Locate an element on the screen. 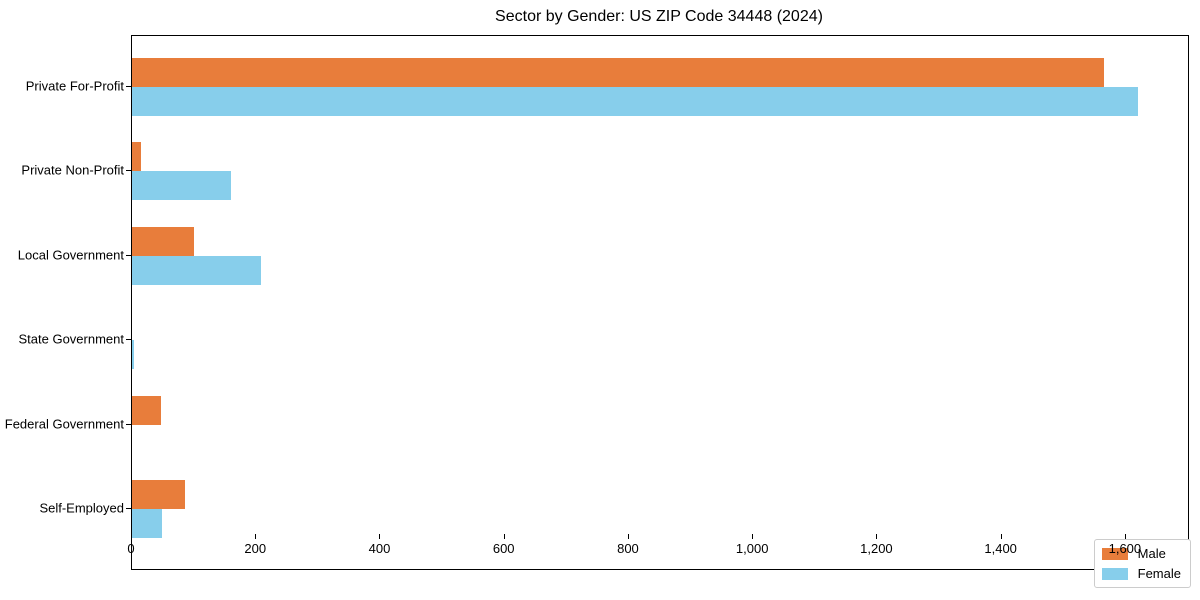 This screenshot has height=600, width=1200. legend-entry-male: Male is located at coordinates (1141, 553).